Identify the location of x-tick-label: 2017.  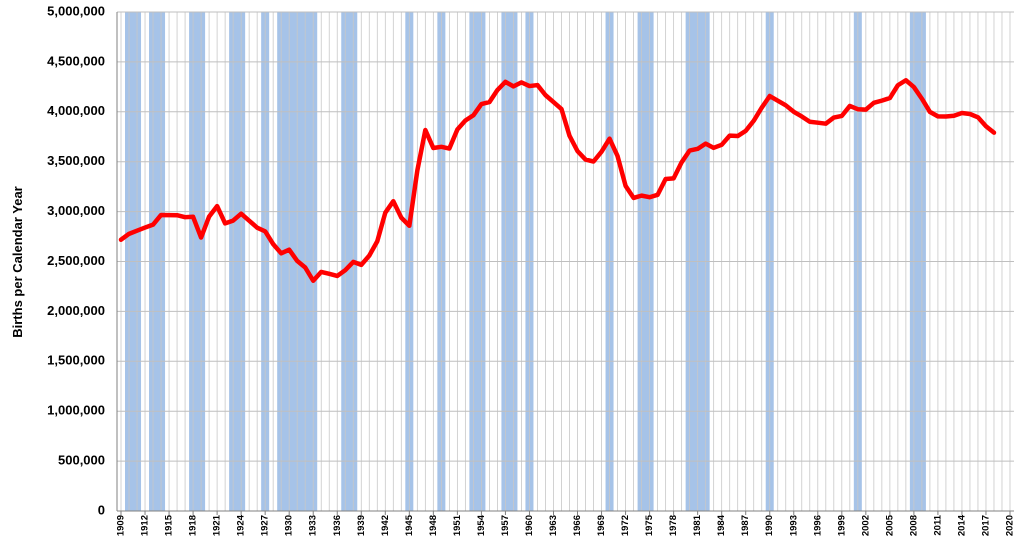
(985, 525).